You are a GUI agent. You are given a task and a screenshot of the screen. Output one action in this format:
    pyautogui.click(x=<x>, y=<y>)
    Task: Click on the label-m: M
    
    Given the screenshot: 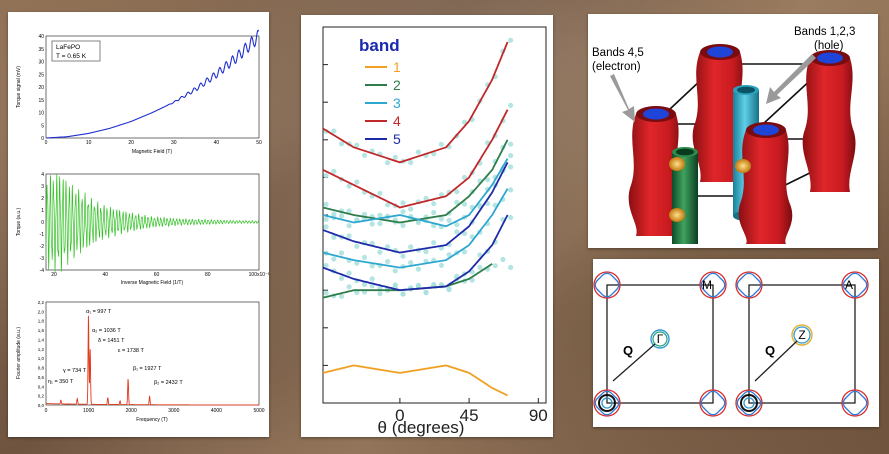 What is the action you would take?
    pyautogui.click(x=707, y=285)
    